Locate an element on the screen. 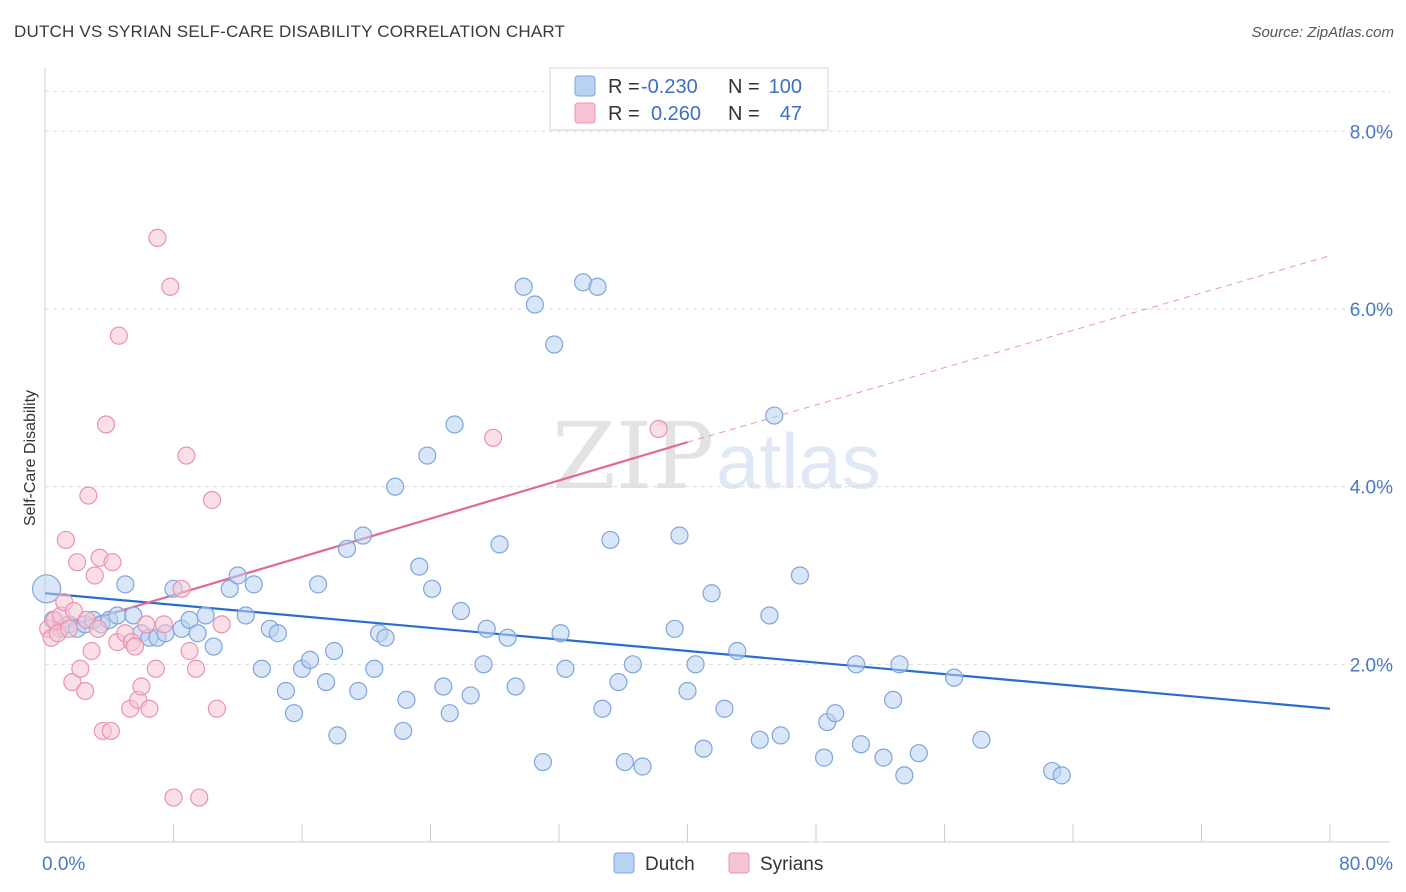 This screenshot has height=892, width=1406. series-legend-label-syrian: Syrians is located at coordinates (791, 864).